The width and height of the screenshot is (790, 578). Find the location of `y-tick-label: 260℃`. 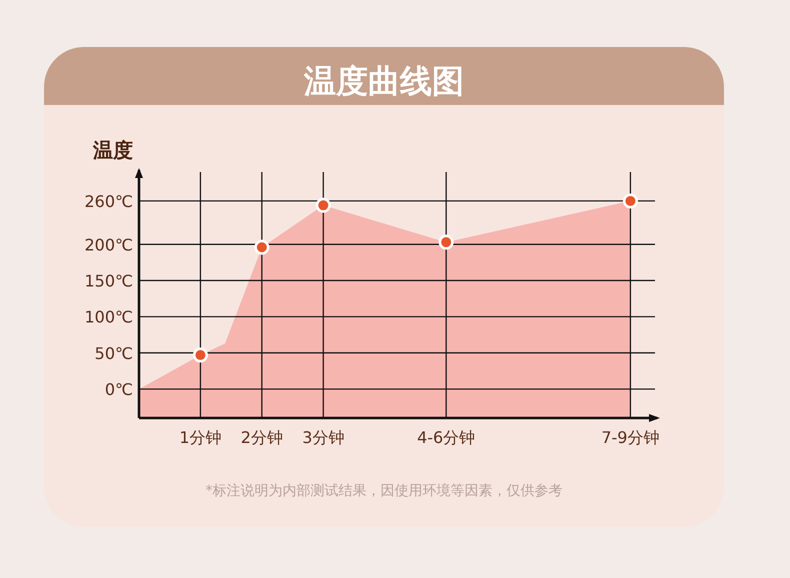

y-tick-label: 260℃ is located at coordinates (108, 201).